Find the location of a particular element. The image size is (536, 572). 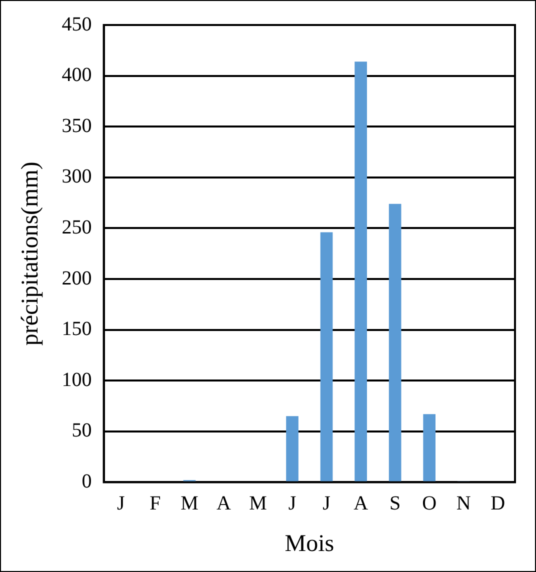

y-tick-label: 200 is located at coordinates (77, 278).